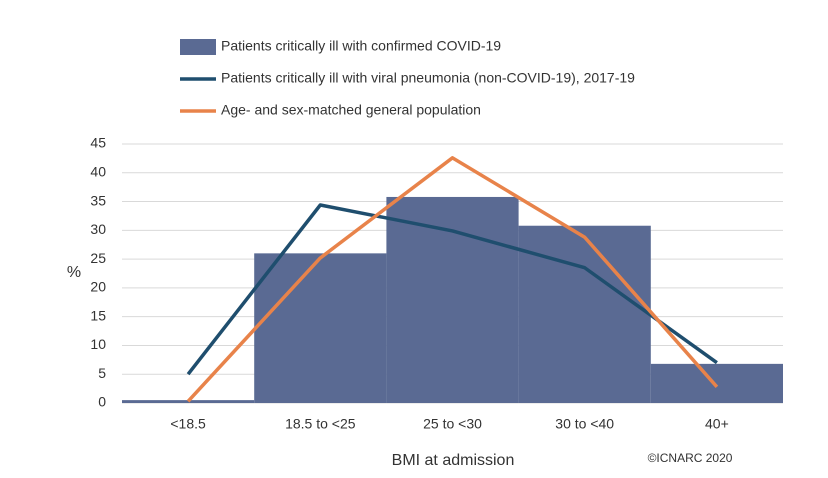 The height and width of the screenshot is (478, 828). I want to click on y-tick-label: 10, so click(98, 344).